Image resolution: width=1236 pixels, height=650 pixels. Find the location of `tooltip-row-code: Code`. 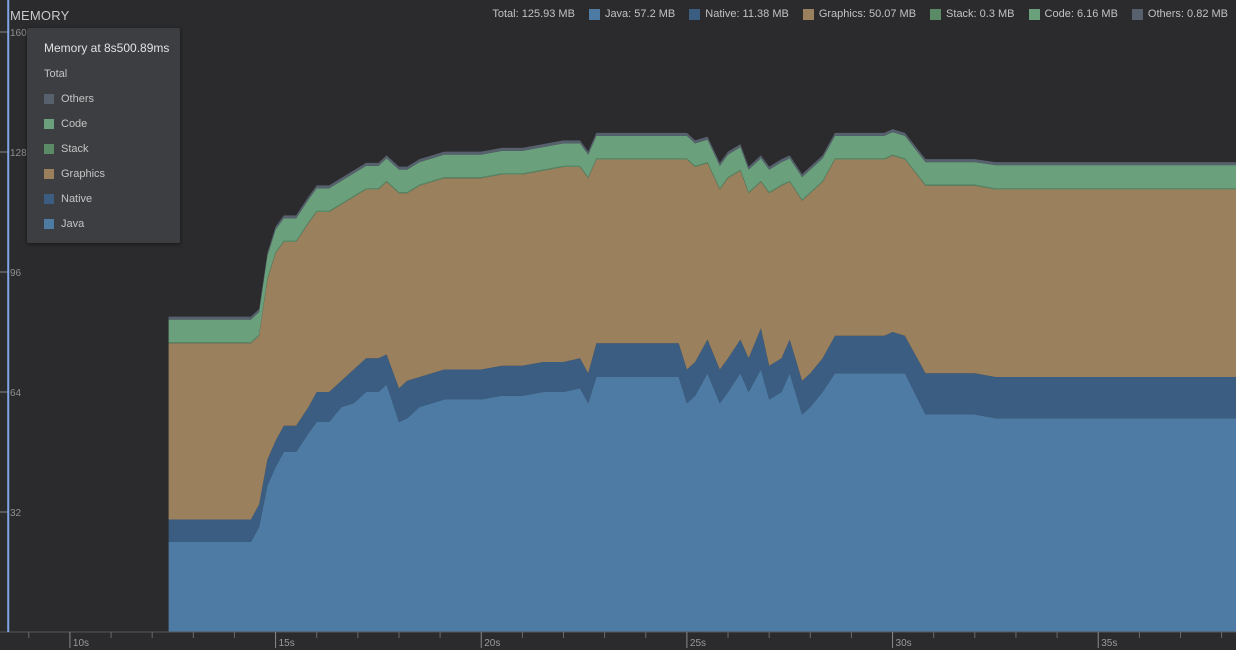

tooltip-row-code: Code is located at coordinates (65, 124).